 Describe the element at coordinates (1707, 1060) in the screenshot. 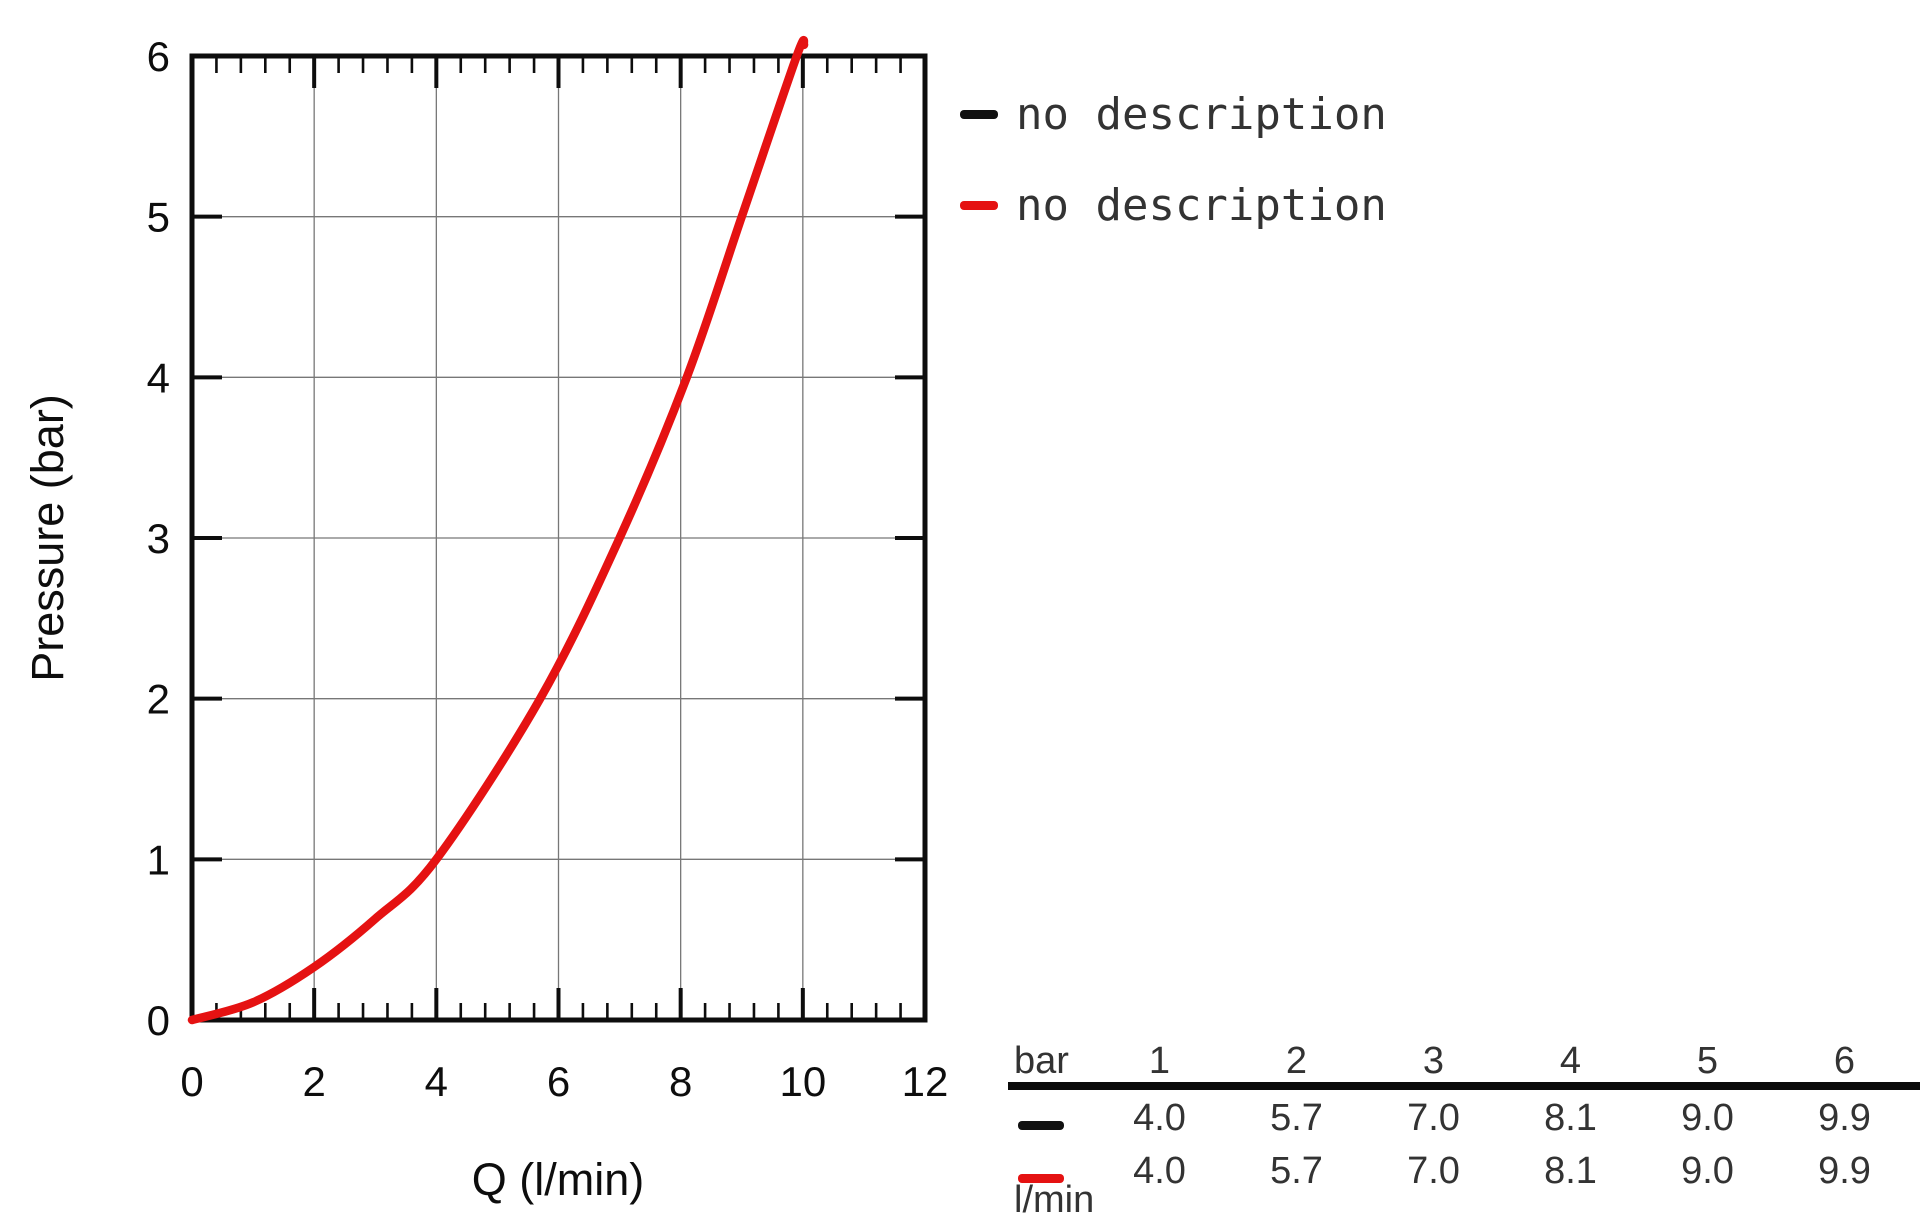

I see `pressure-header: 5` at that location.